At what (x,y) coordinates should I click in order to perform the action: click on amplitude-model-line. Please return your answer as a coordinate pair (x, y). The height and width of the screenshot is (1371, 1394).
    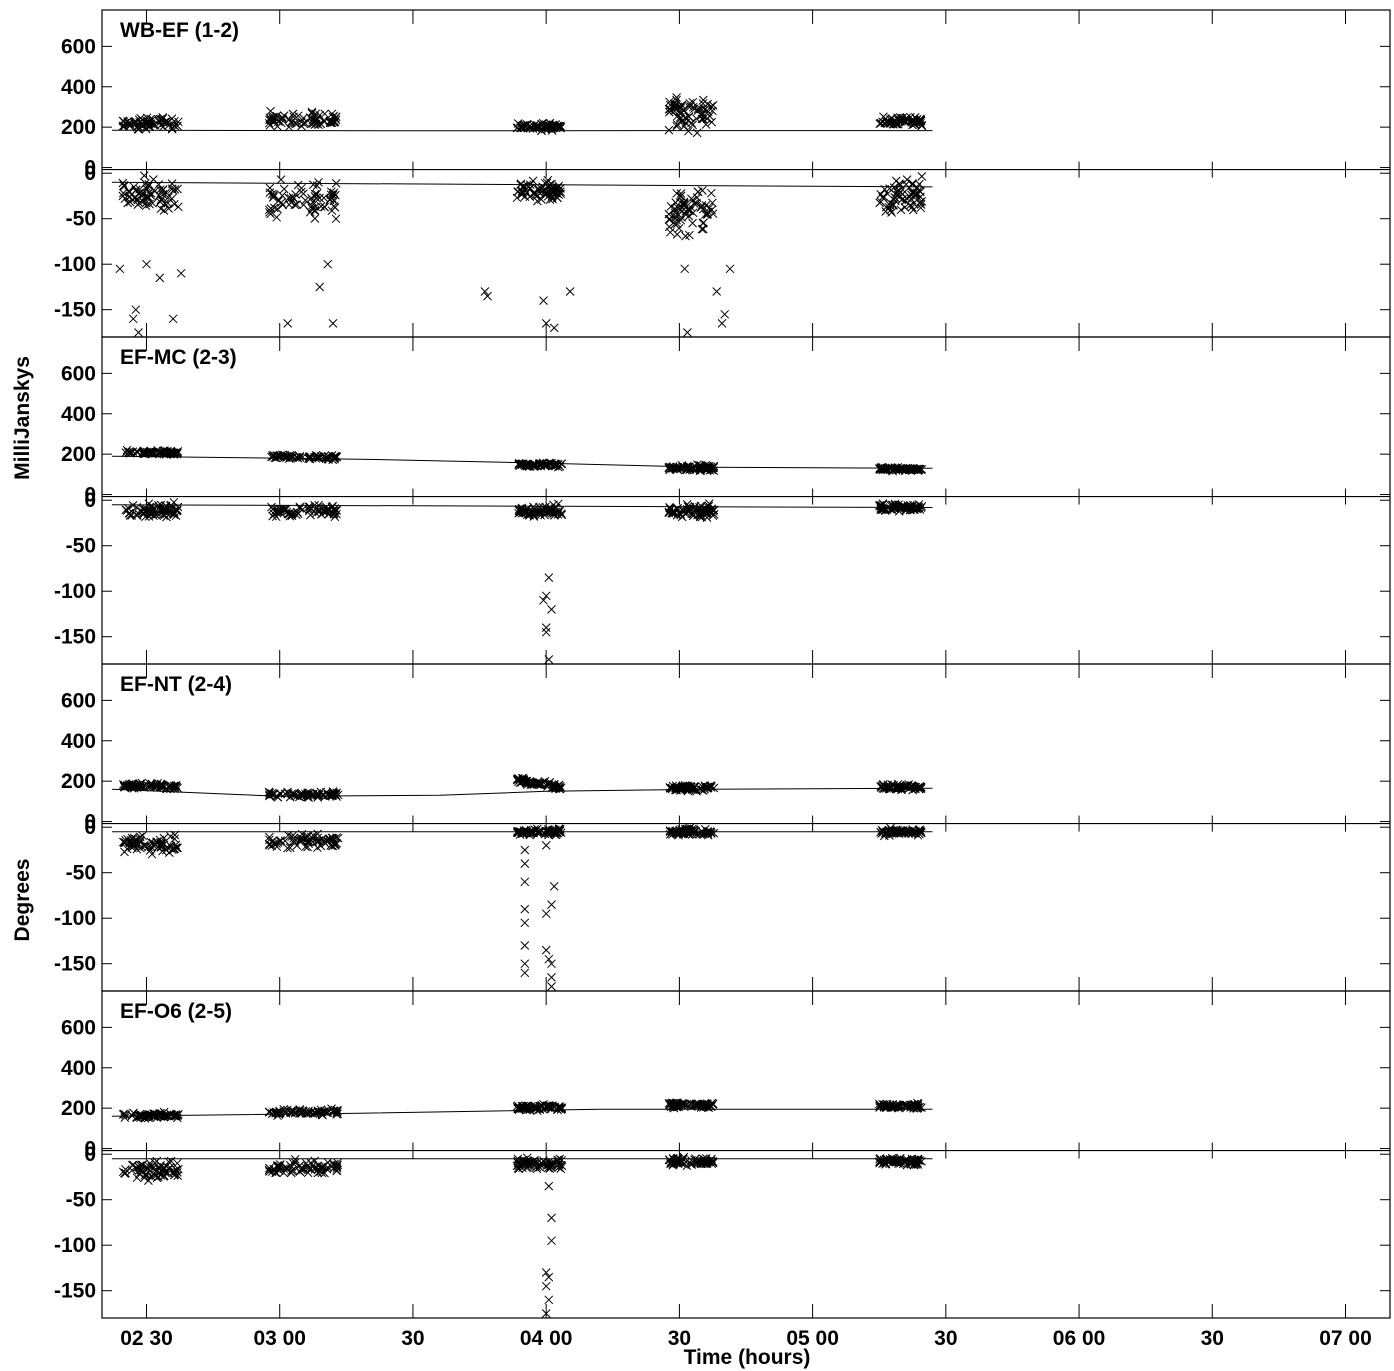
    Looking at the image, I should click on (522, 1112).